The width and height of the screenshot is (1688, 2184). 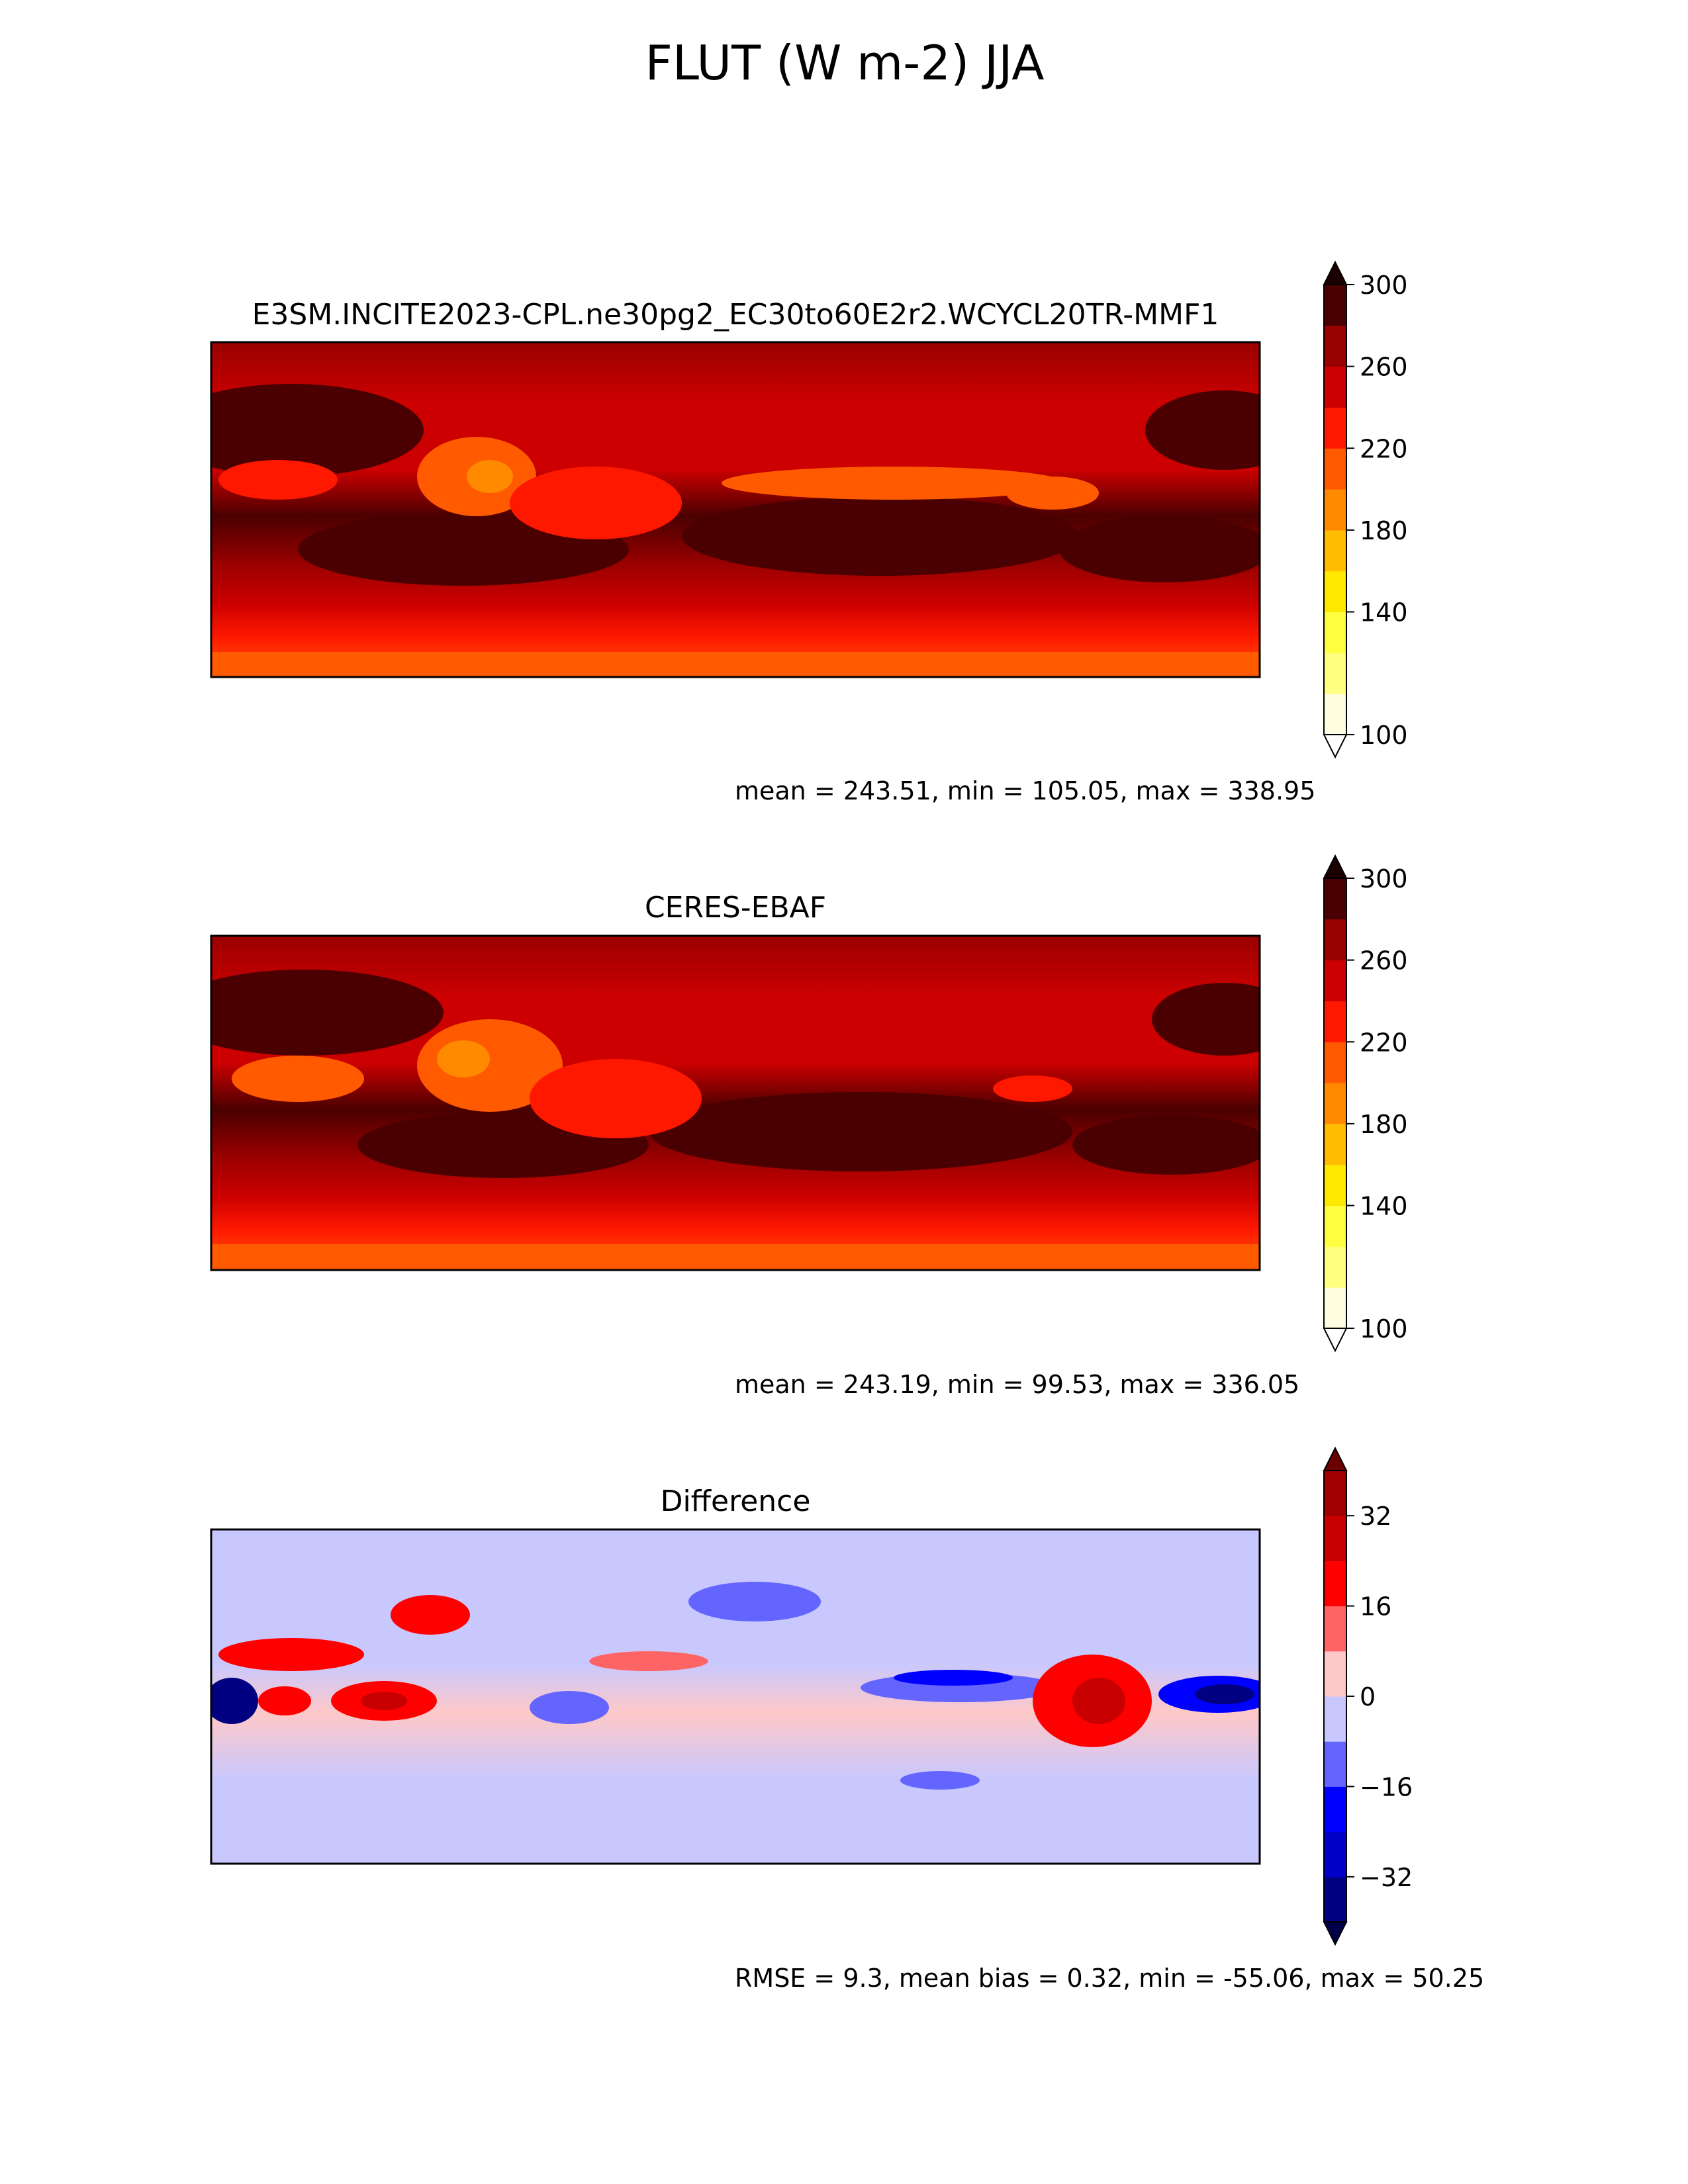 I want to click on colorbar-tick-label: −16, so click(x=1386, y=1786).